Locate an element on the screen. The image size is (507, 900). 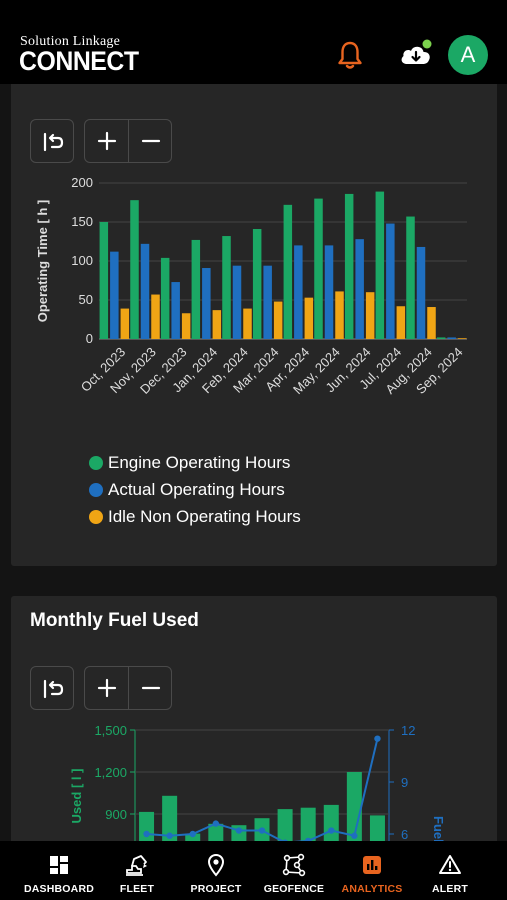
nav-project-label: PROJECT is located at coordinates (216, 889).